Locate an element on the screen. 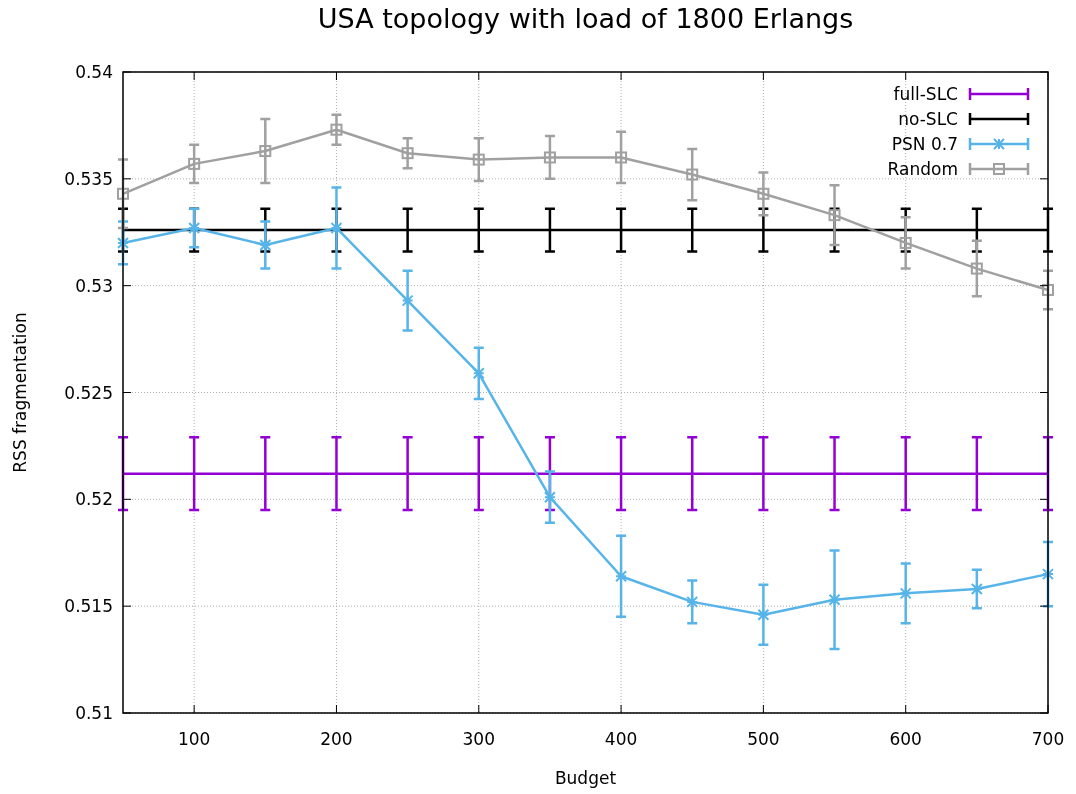  y-tick-label: 0.52 is located at coordinates (94, 499).